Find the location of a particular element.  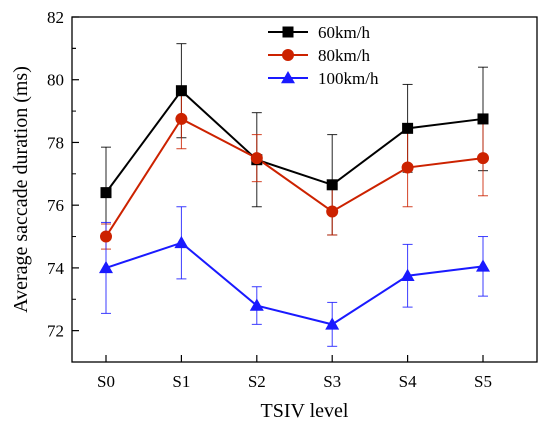

legend-label: 80km/h is located at coordinates (344, 55).